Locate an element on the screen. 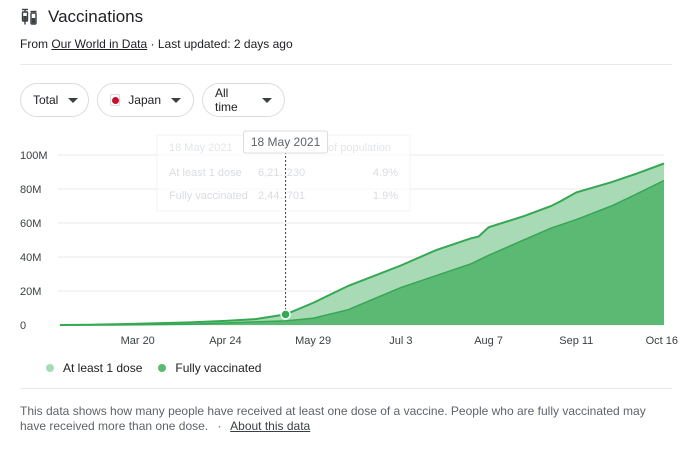 The image size is (693, 449). country-filter-chip: Japan is located at coordinates (145, 100).